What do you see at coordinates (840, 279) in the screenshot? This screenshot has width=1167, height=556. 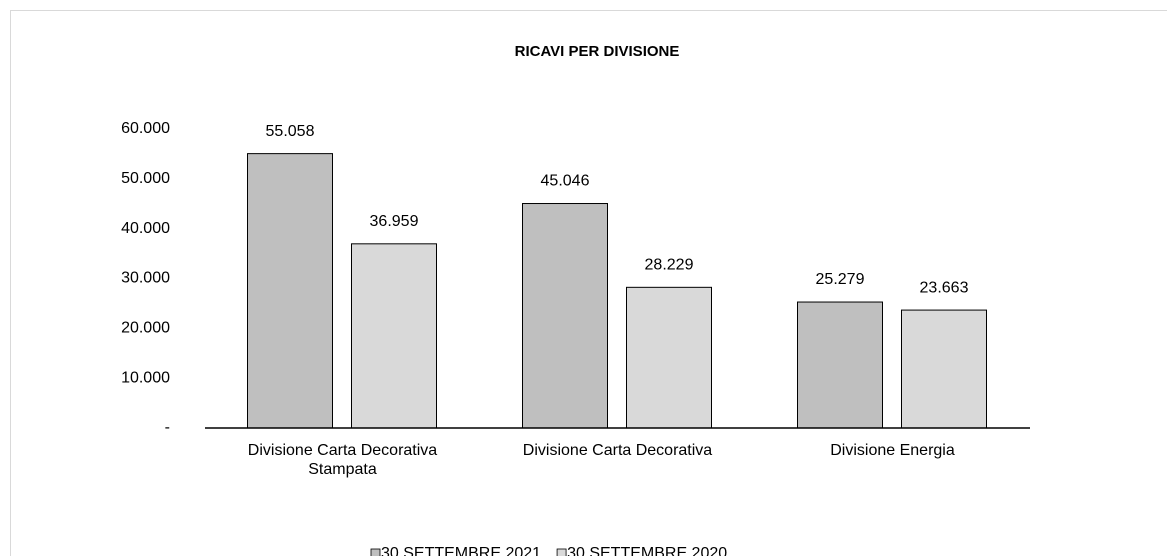 I see `data-label: 25.279` at bounding box center [840, 279].